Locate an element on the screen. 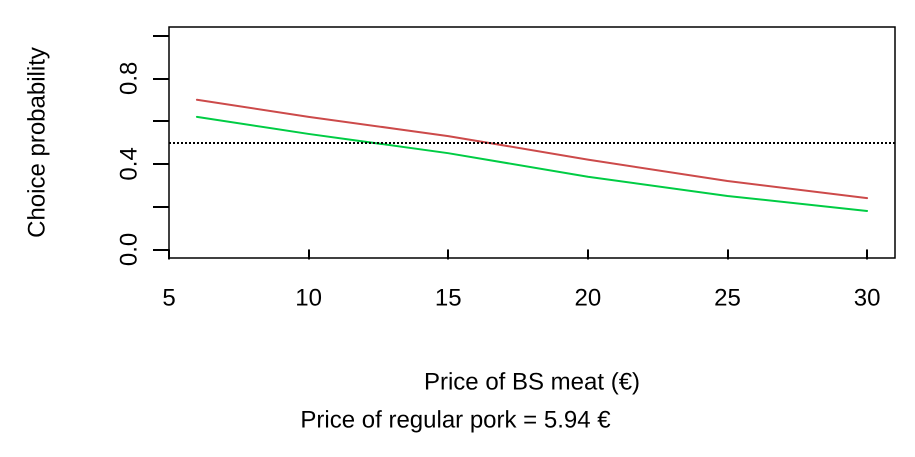  text: Price of regular pork = 5.94 € is located at coordinates (456, 420).